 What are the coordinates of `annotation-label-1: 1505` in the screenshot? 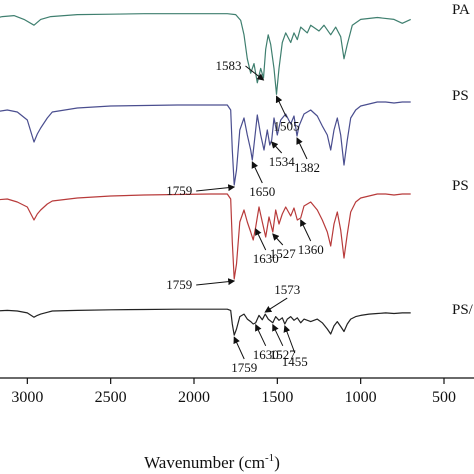 It's located at (287, 125).